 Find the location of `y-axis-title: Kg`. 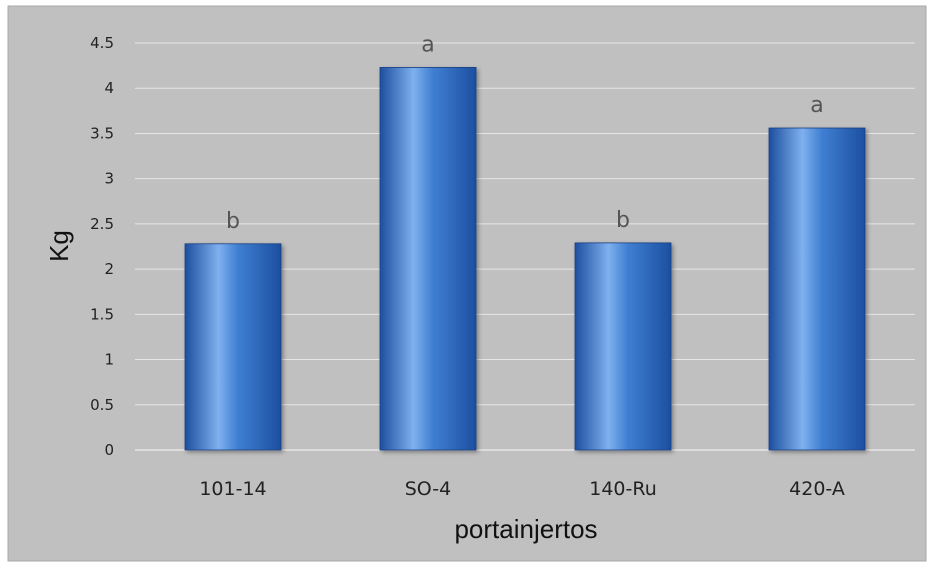

y-axis-title: Kg is located at coordinates (59, 246).